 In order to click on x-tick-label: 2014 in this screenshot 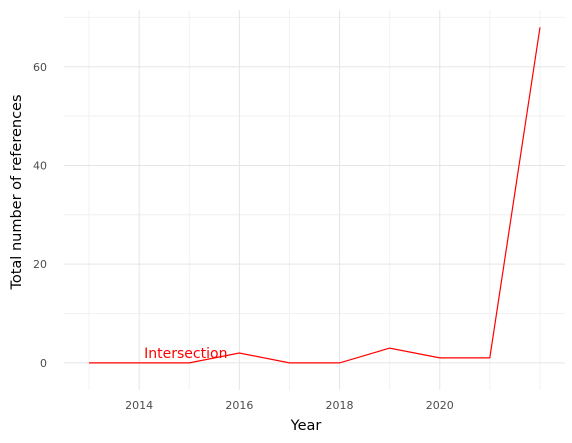, I will do `click(139, 405)`.